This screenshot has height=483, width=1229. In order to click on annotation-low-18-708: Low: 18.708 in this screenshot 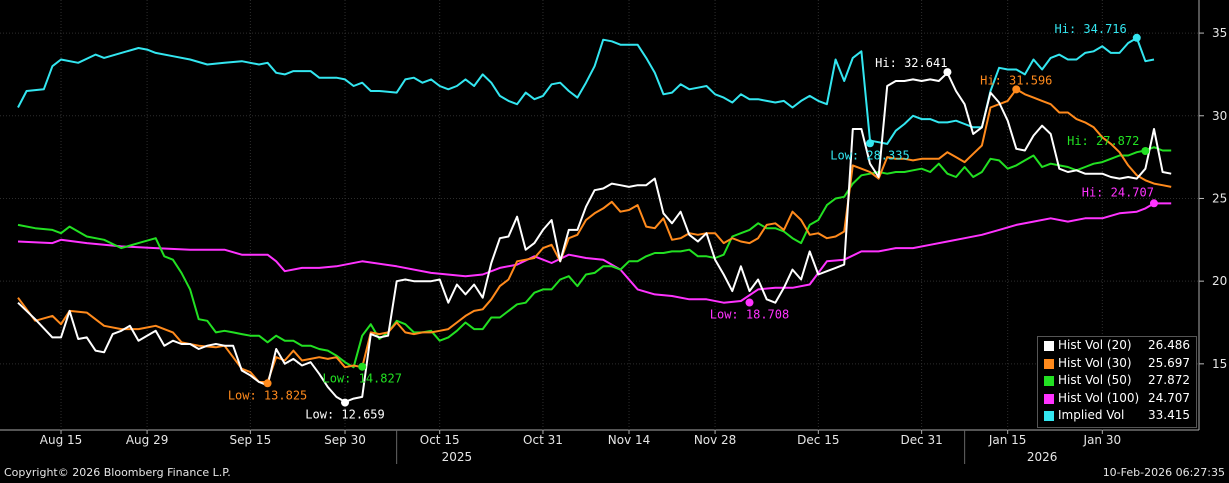, I will do `click(749, 315)`.